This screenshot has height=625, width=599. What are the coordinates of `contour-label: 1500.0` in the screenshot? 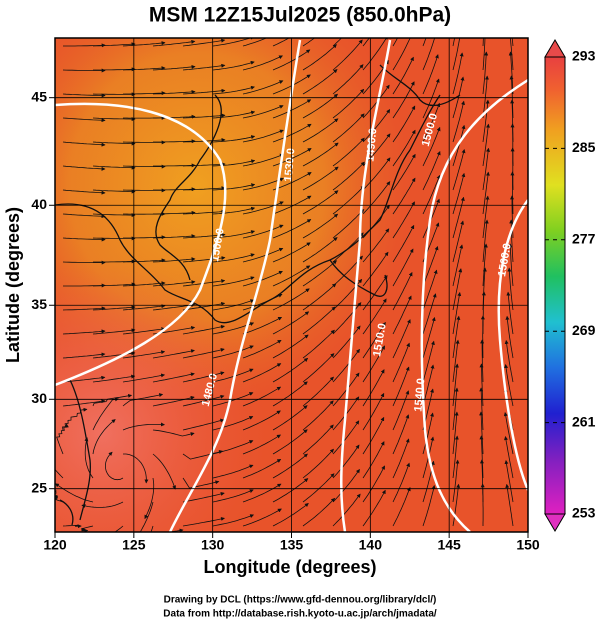 It's located at (218, 244).